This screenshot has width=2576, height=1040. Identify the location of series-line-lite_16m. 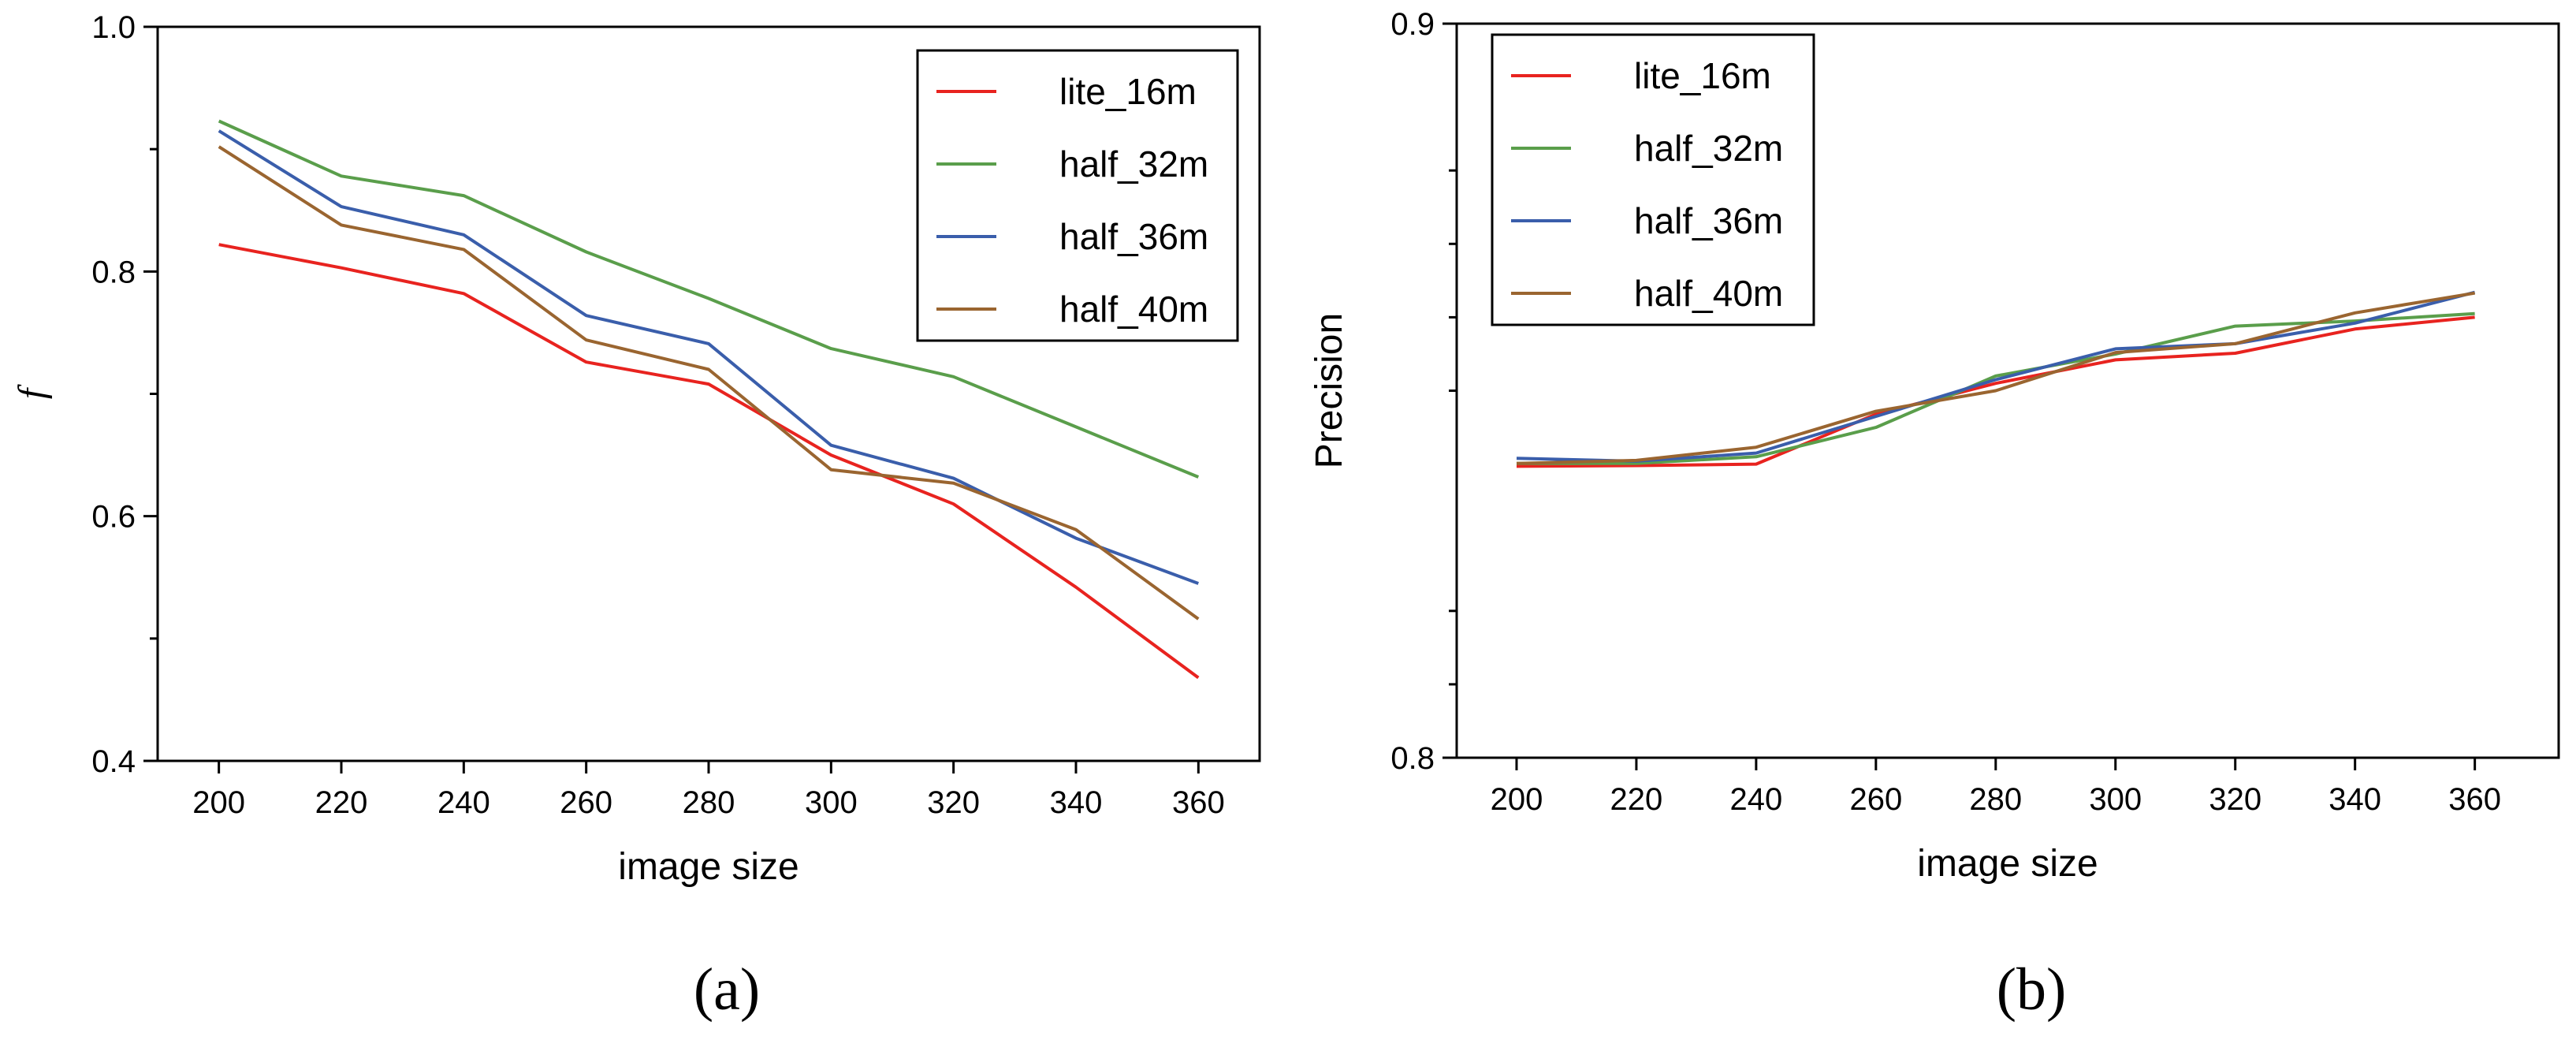
(1995, 391).